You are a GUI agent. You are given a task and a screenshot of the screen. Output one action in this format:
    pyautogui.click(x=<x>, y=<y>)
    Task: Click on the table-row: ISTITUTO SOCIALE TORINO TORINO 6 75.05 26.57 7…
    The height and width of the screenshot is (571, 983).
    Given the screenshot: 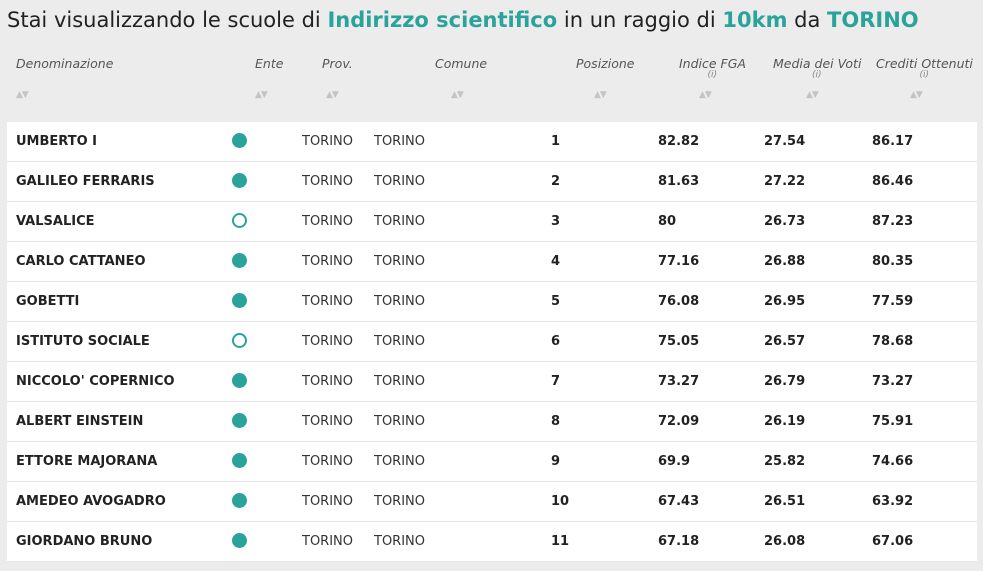 What is the action you would take?
    pyautogui.click(x=492, y=342)
    